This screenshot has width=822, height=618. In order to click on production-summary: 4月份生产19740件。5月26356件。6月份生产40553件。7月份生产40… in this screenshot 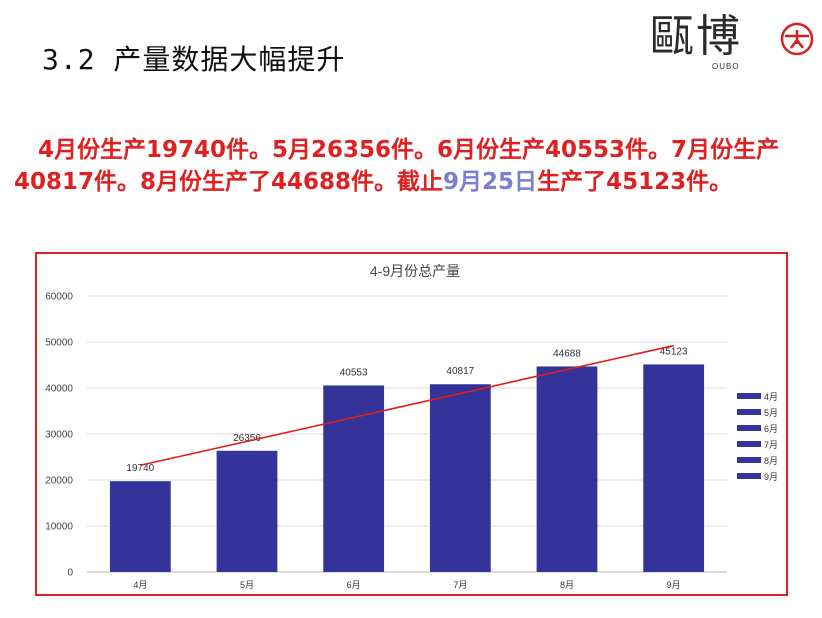, I will do `click(414, 166)`.